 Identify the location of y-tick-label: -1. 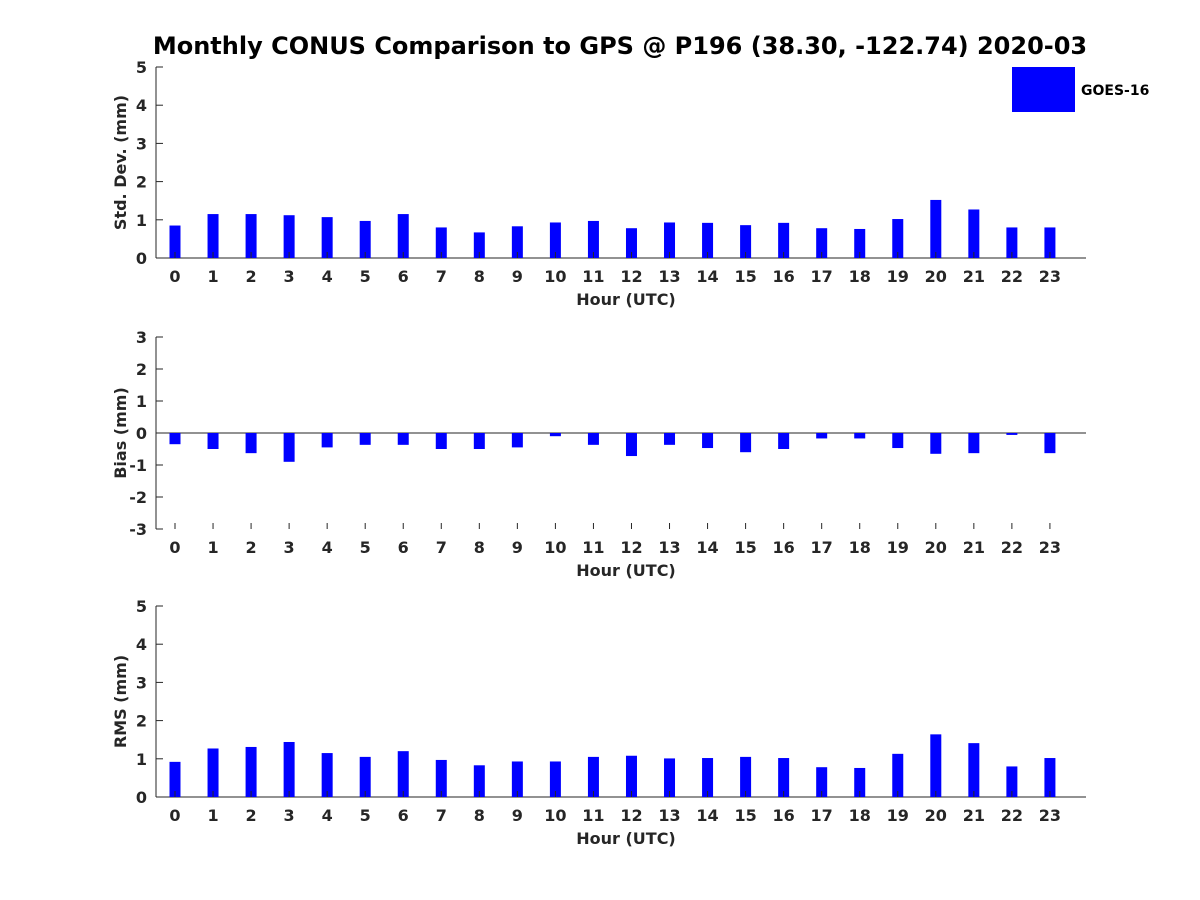
(138, 465).